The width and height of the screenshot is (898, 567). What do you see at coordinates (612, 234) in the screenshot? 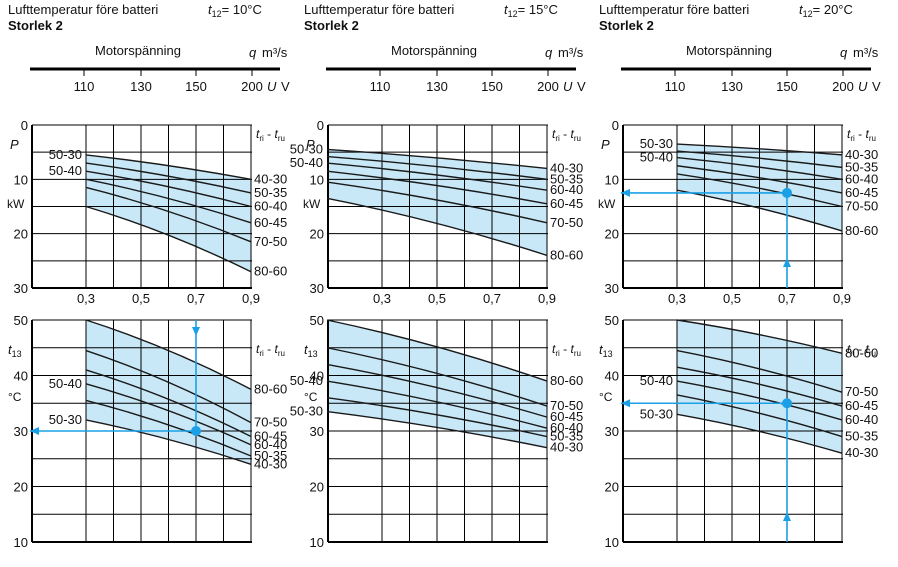
I see `y-tick-label: 20` at bounding box center [612, 234].